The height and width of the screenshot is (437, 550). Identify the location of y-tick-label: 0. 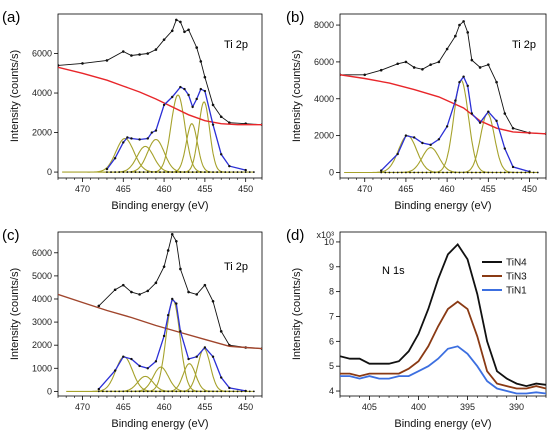
(331, 172).